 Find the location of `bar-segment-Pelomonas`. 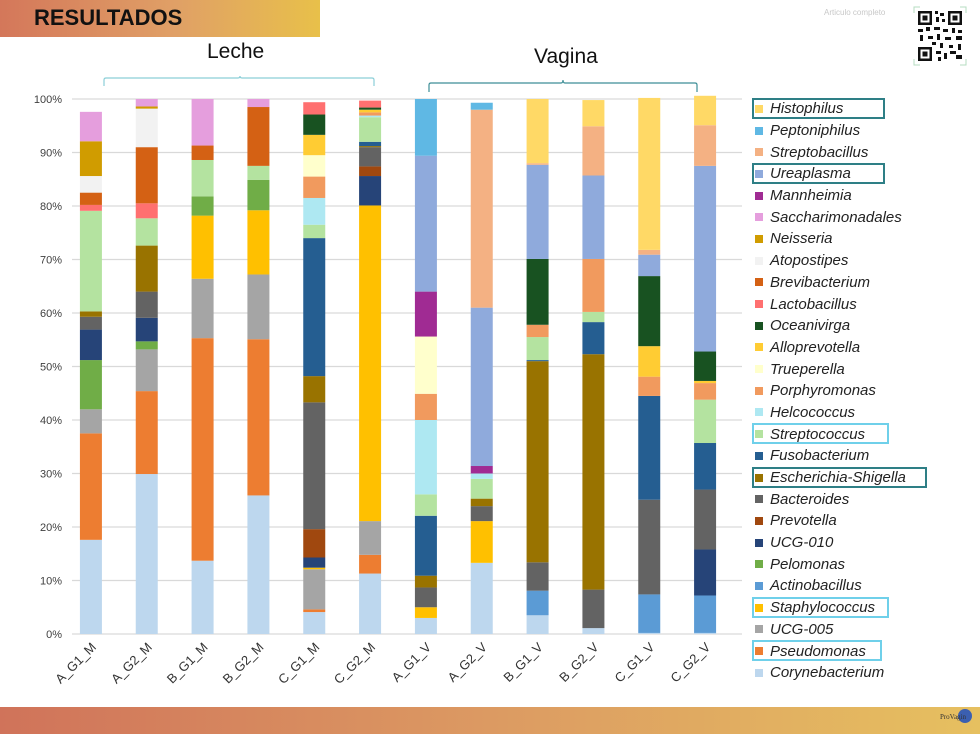

bar-segment-Pelomonas is located at coordinates (202, 206).